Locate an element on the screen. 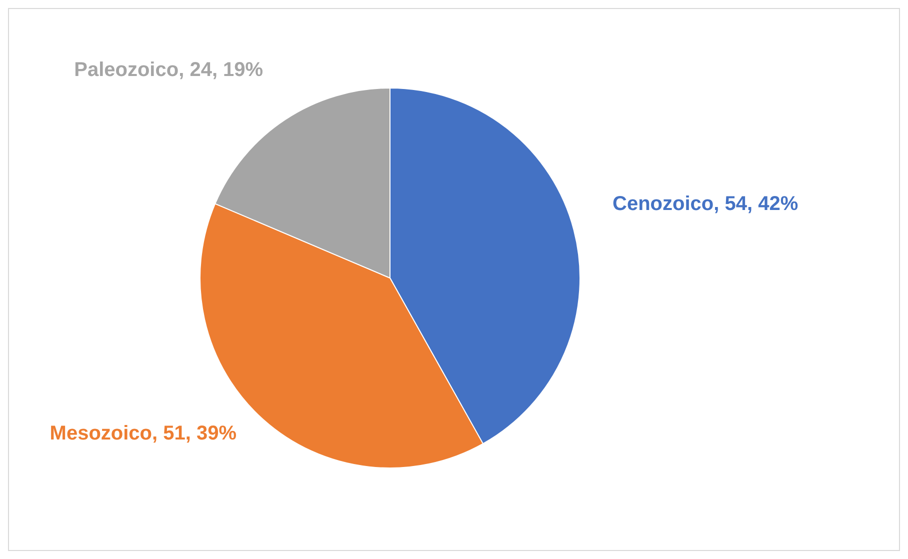 The height and width of the screenshot is (559, 908). slice-label: Paleozoico, 24, 19% is located at coordinates (169, 70).